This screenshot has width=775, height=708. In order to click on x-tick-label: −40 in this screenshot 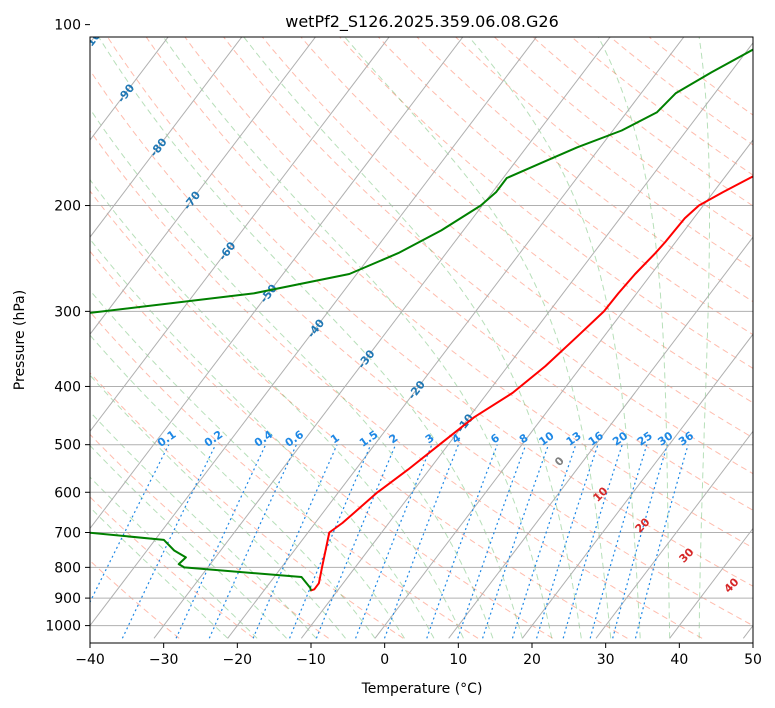, I will do `click(90, 660)`.